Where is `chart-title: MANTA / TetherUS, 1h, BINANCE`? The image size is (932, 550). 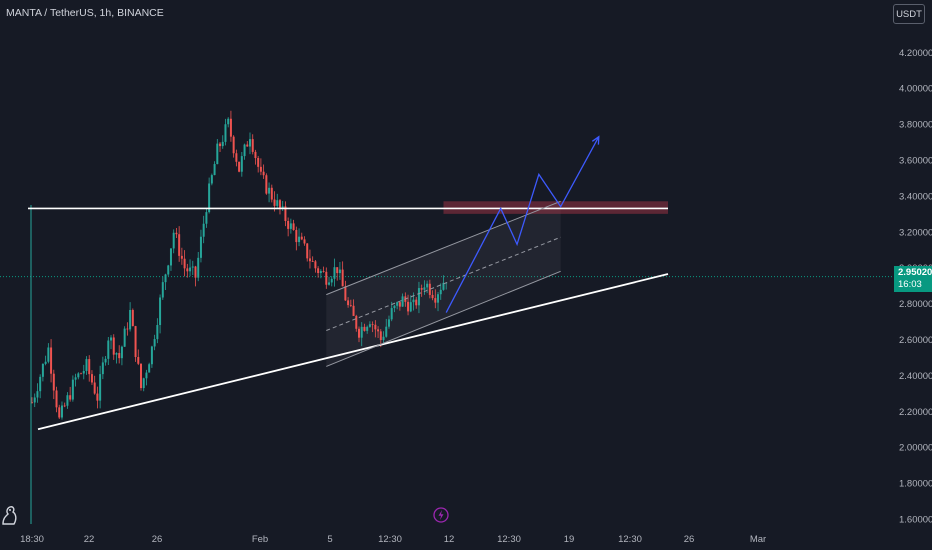 chart-title: MANTA / TetherUS, 1h, BINANCE is located at coordinates (85, 13).